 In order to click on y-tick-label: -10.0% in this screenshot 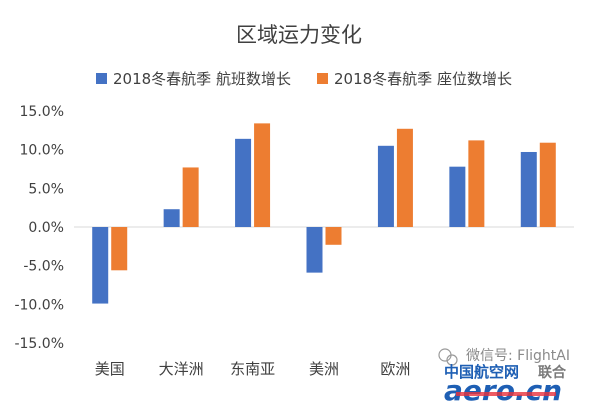, I will do `click(39, 305)`.